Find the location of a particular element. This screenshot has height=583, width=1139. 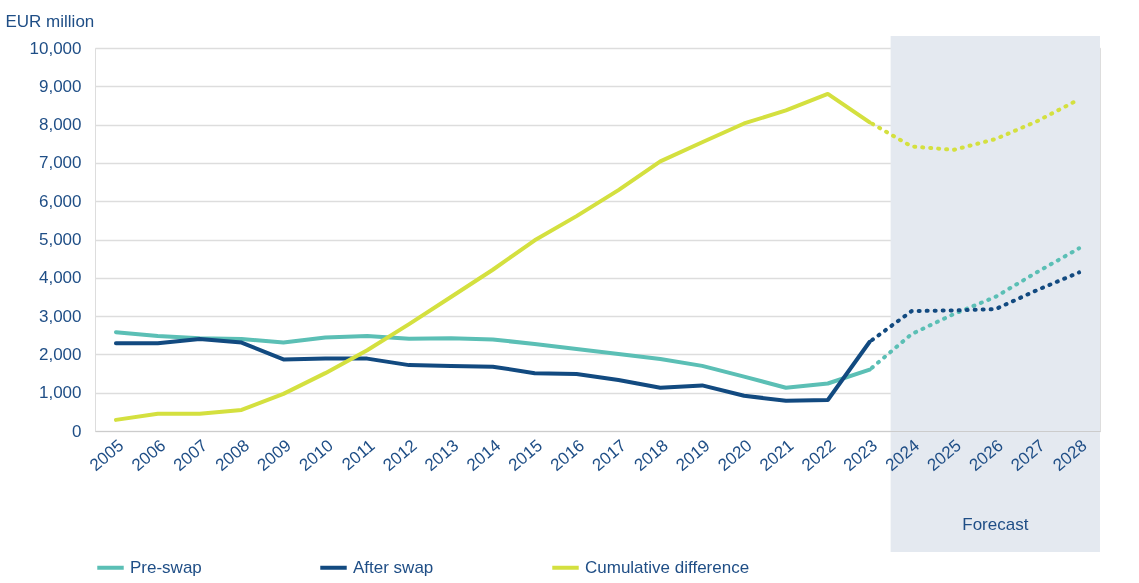

y-tick-label: 5,000 is located at coordinates (60, 239).